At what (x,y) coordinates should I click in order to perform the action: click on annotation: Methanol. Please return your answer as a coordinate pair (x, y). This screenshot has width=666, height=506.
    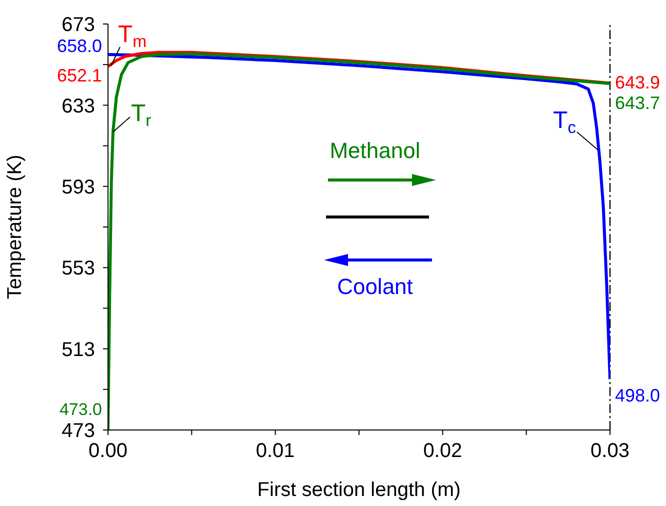
    Looking at the image, I should click on (375, 150).